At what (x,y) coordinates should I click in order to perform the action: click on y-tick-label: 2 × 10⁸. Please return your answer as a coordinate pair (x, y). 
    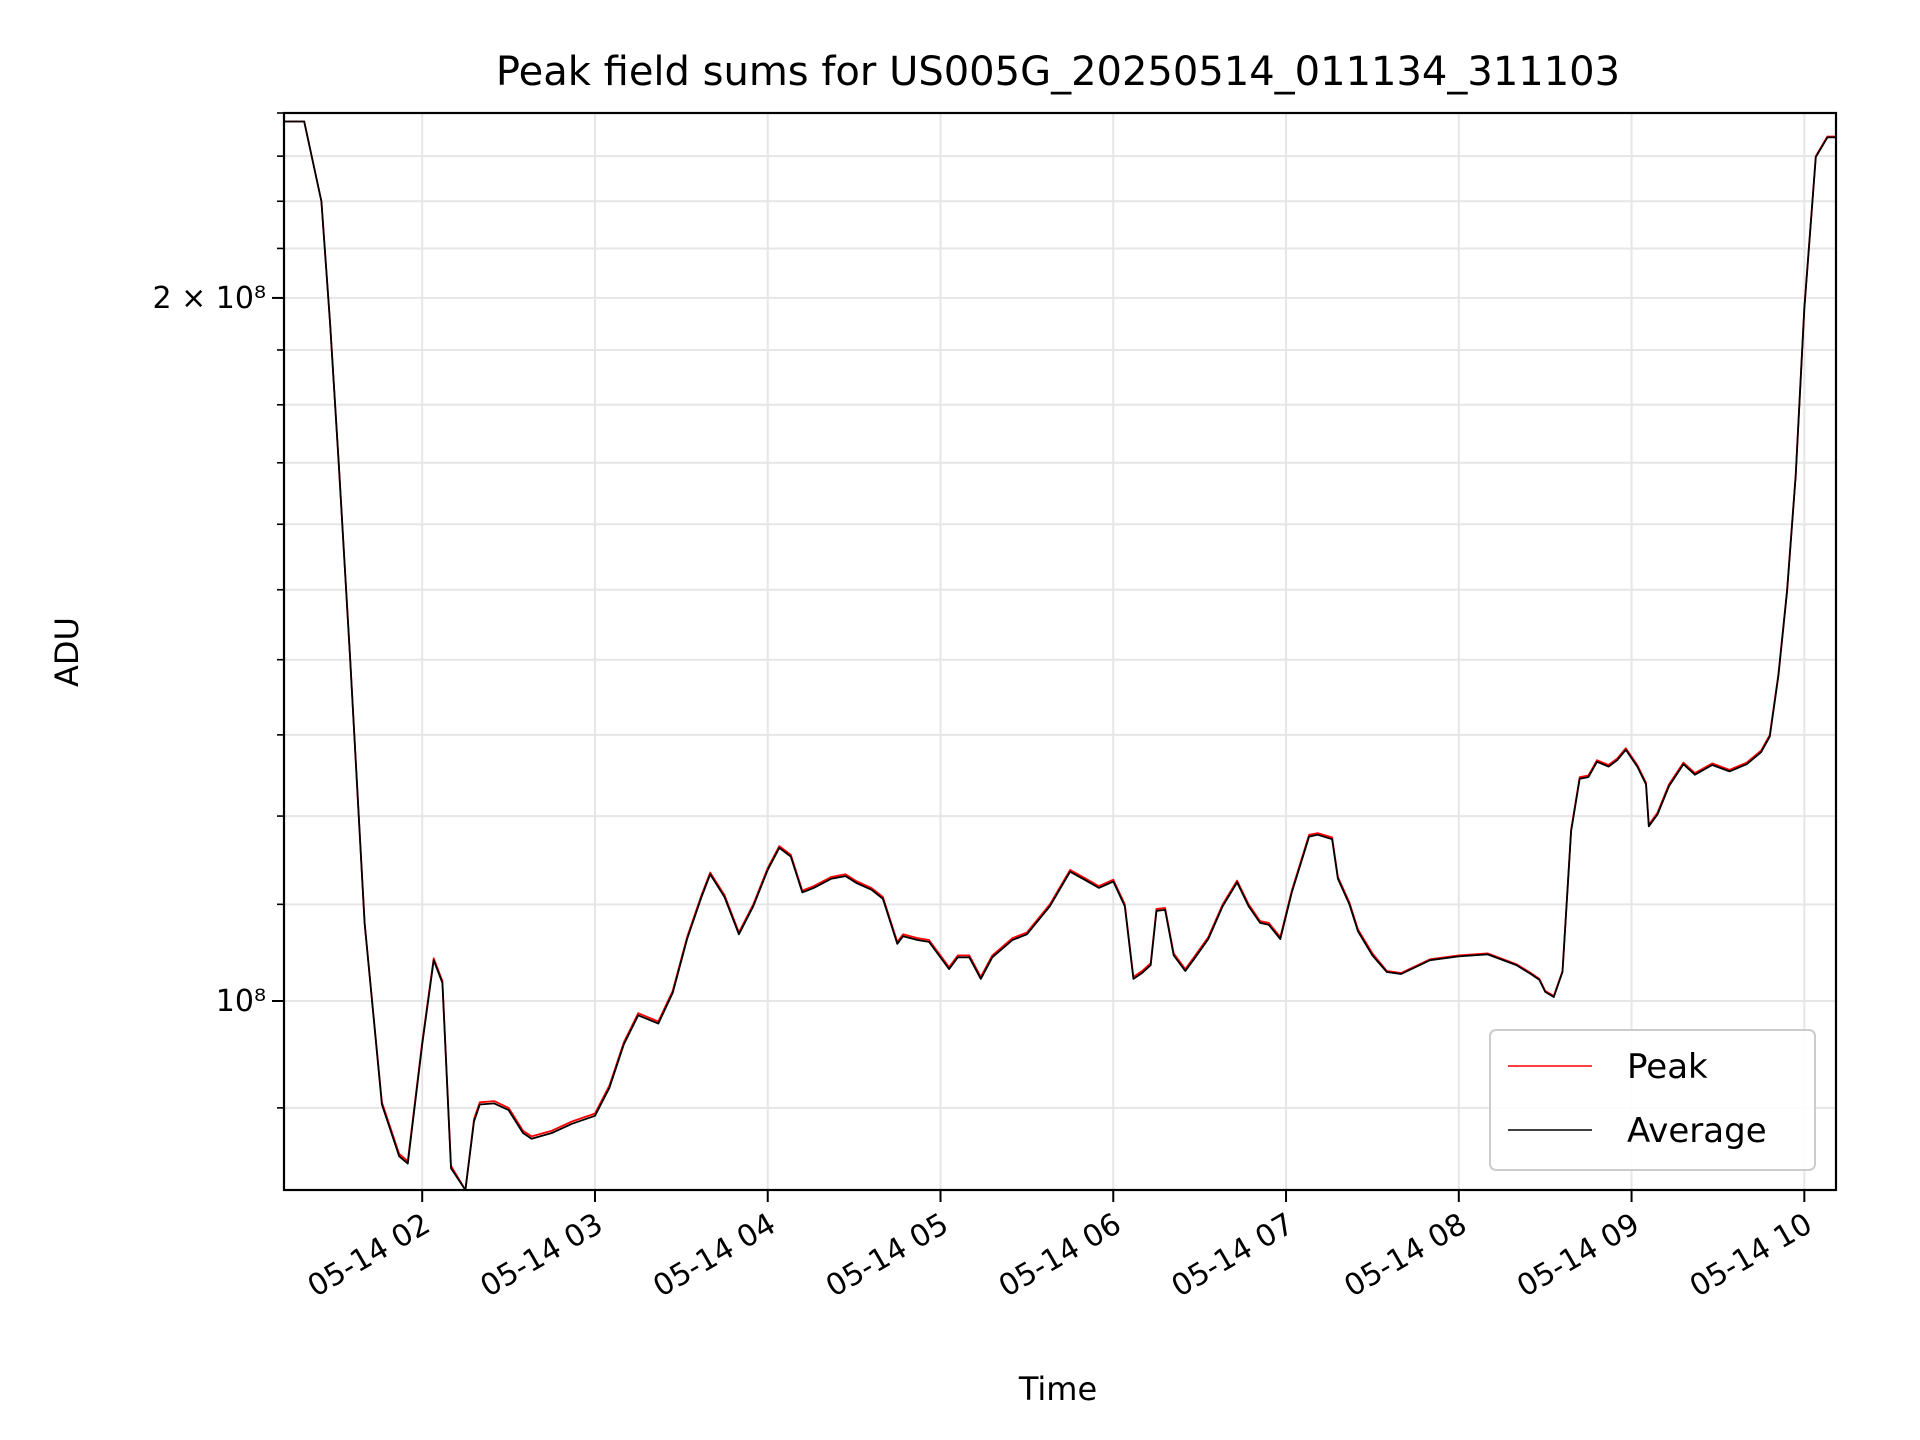
    Looking at the image, I should click on (210, 298).